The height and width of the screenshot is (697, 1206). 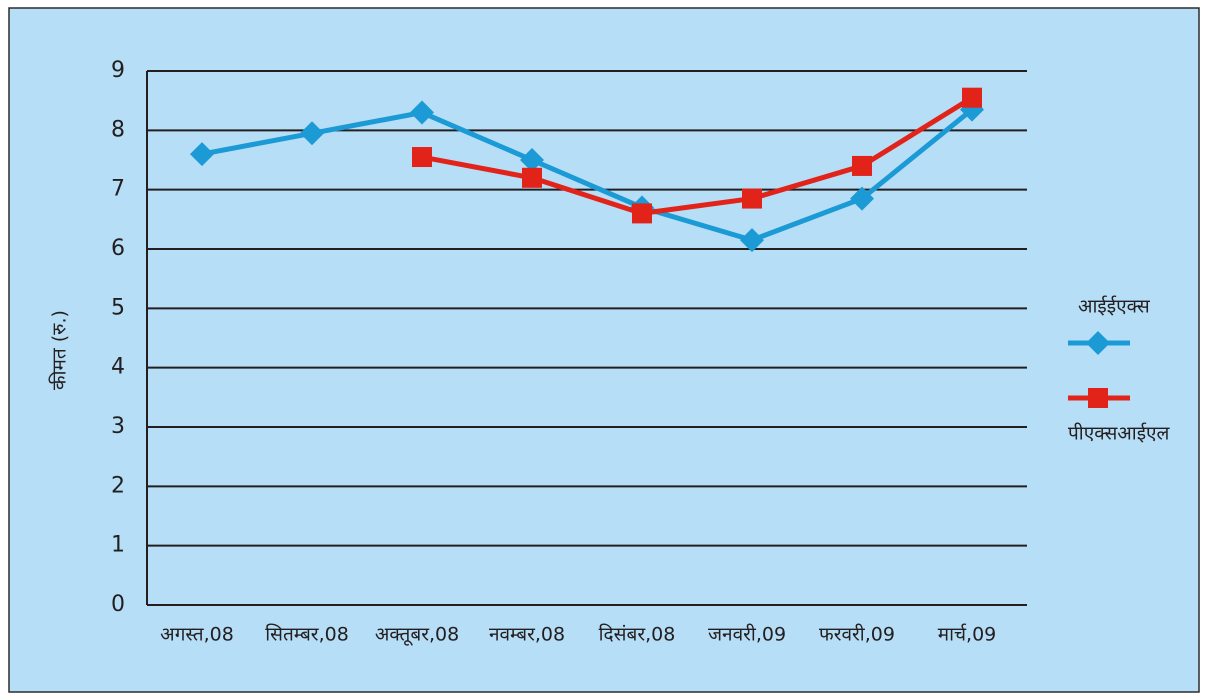 I want to click on y-tick-label: 4, so click(x=118, y=367).